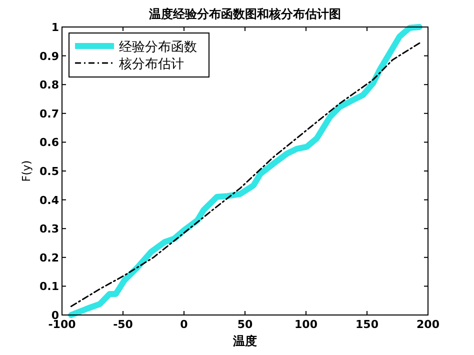 The height and width of the screenshot is (355, 474). What do you see at coordinates (151, 64) in the screenshot?
I see `legend-label: 核分布估计` at bounding box center [151, 64].